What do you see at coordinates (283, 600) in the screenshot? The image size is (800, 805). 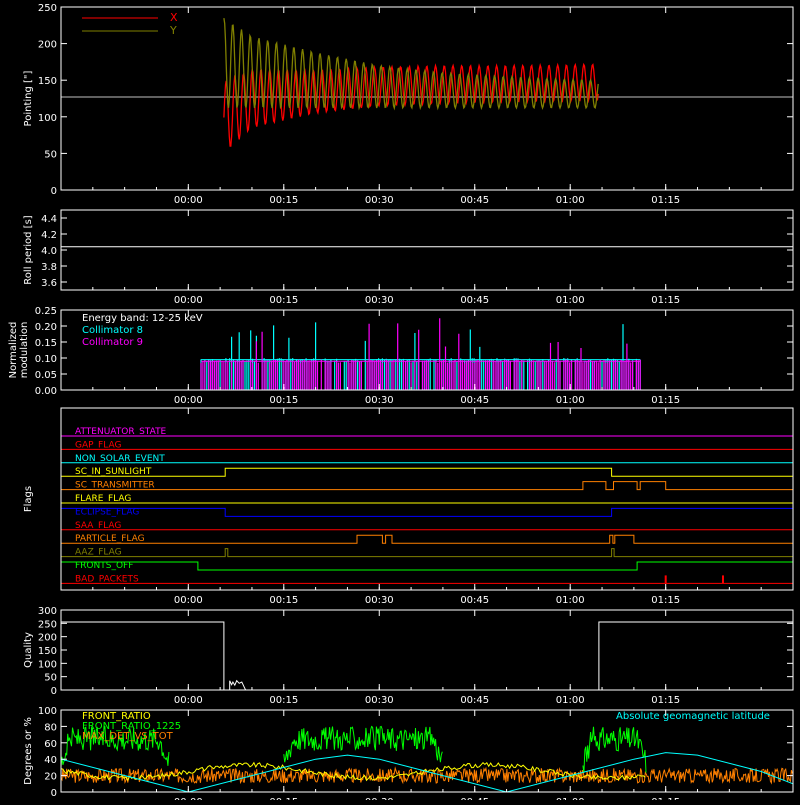 I see `flags-x-tick-label: 00:15` at bounding box center [283, 600].